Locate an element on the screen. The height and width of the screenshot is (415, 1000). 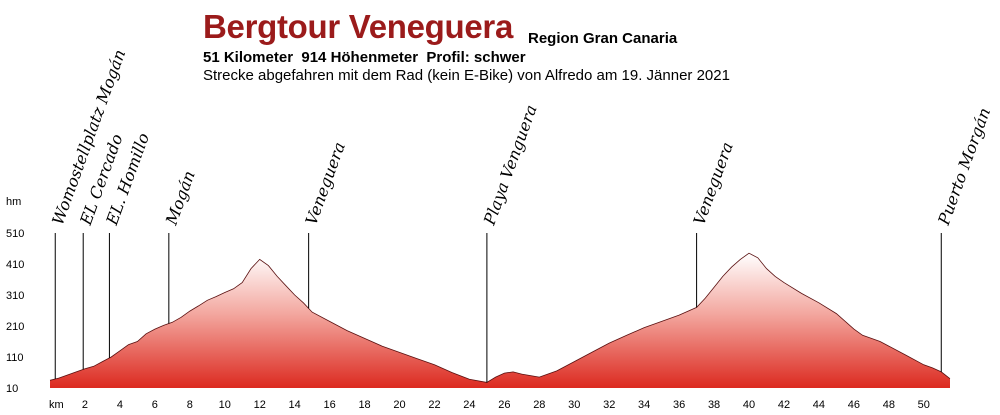
x-tick-label: 22 is located at coordinates (434, 405).